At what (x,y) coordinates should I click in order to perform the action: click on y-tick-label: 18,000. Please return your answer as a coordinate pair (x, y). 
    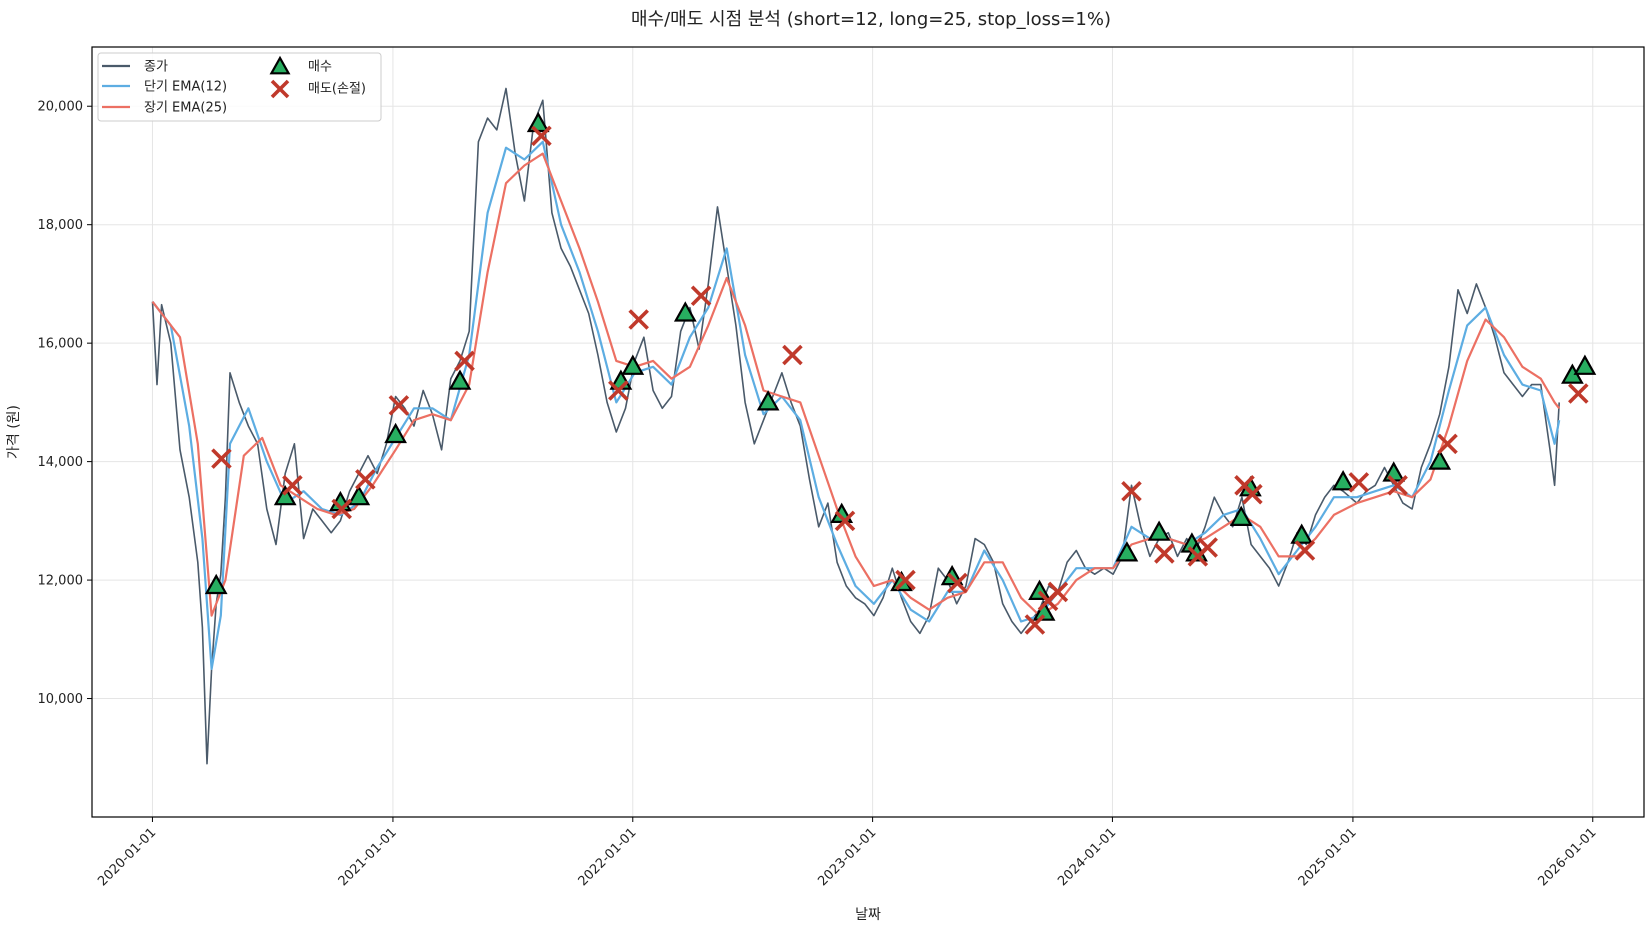
    Looking at the image, I should click on (61, 225).